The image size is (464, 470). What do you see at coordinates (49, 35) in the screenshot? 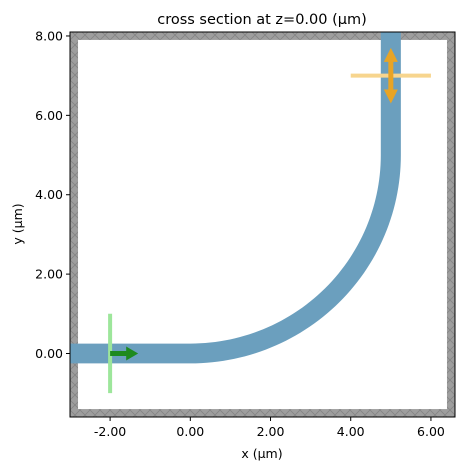
I see `y-tick-label: 8.00` at bounding box center [49, 35].